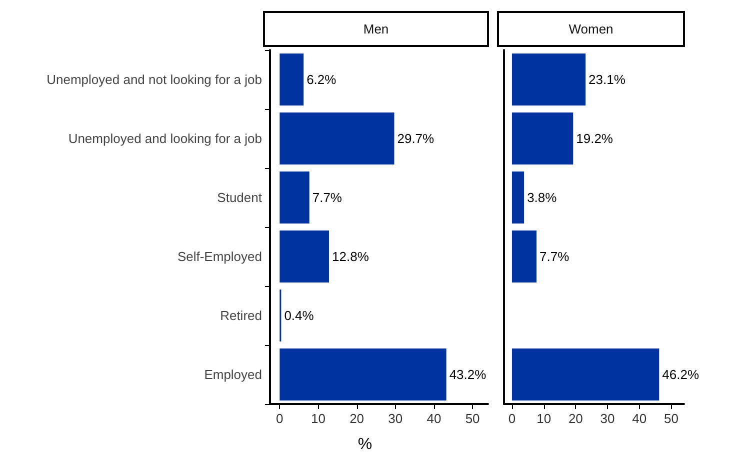 Image resolution: width=730 pixels, height=462 pixels. What do you see at coordinates (299, 315) in the screenshot?
I see `data-label: 0.4%` at bounding box center [299, 315].